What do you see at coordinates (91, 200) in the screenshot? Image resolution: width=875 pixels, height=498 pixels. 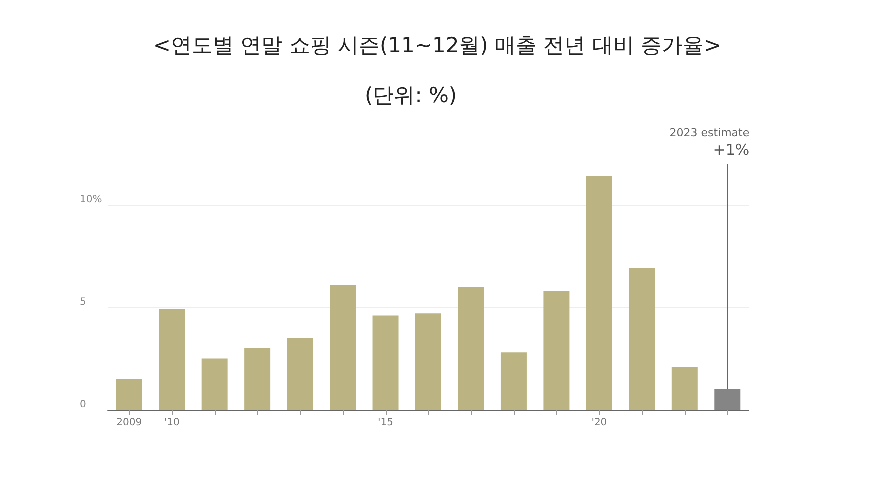 I see `y-tick-label: 10%` at bounding box center [91, 200].